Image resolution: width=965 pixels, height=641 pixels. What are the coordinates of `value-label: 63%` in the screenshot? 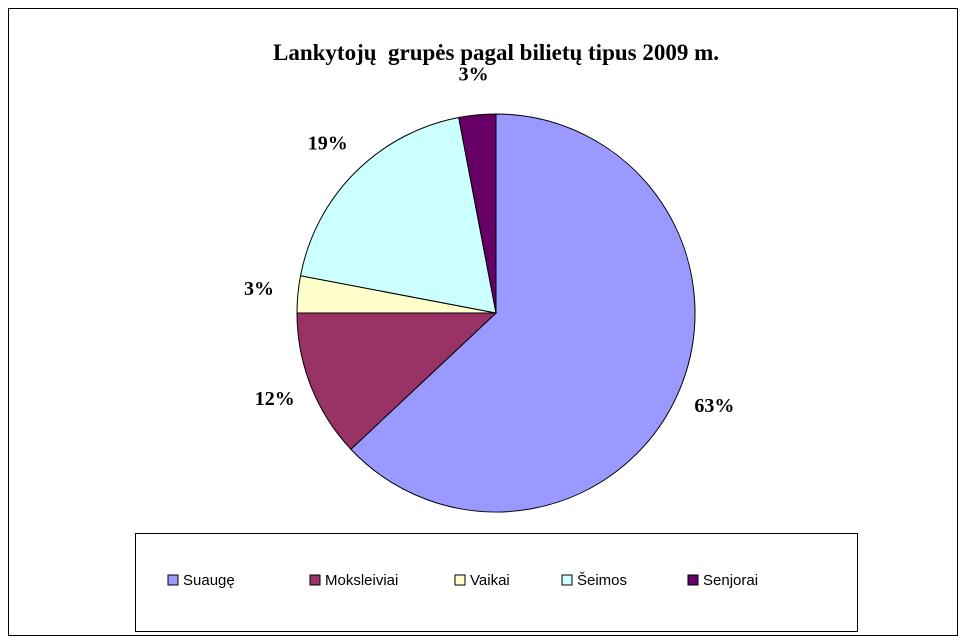 It's located at (714, 406).